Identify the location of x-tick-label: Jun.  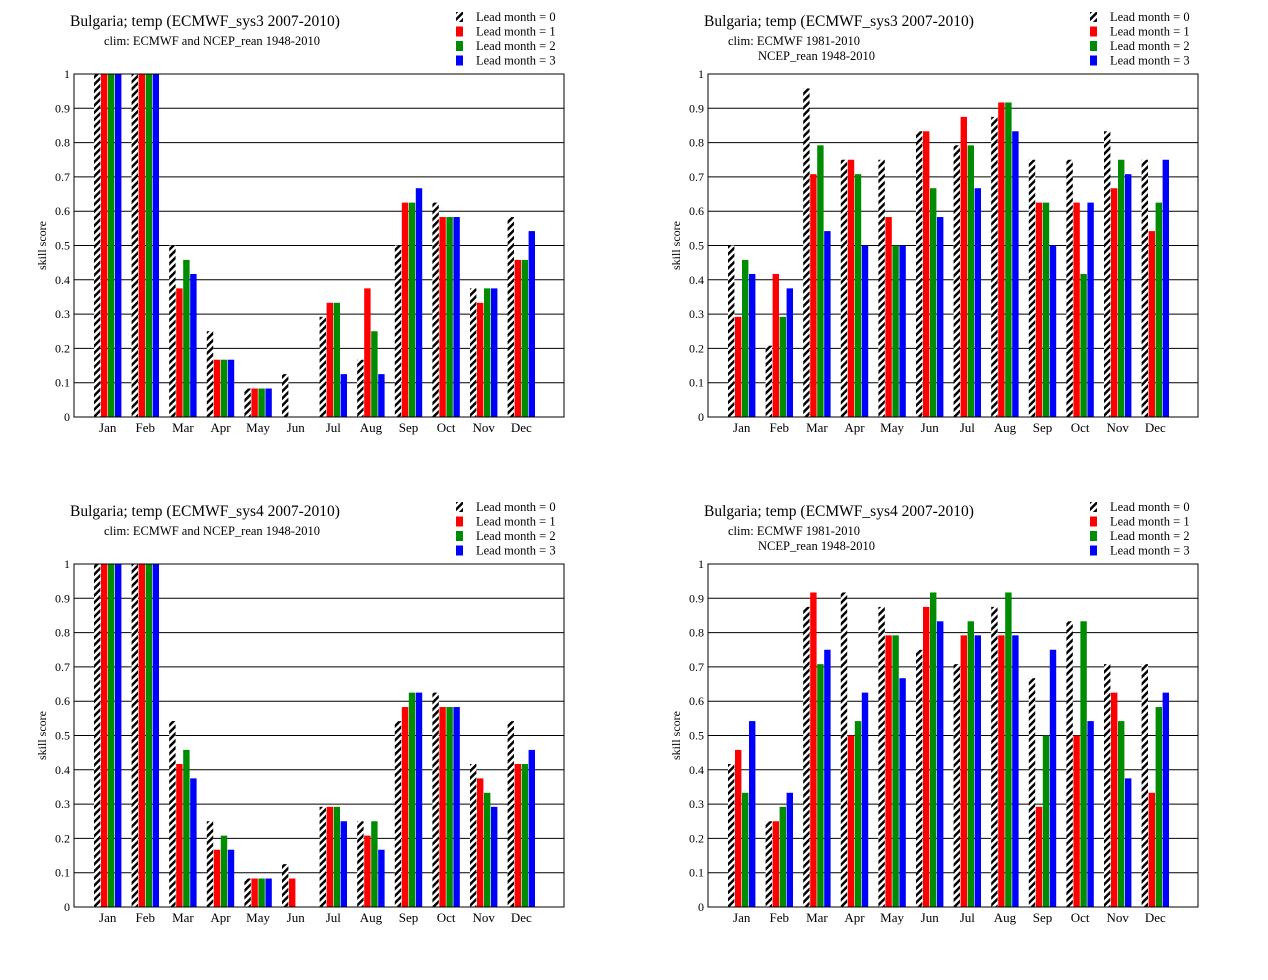
(296, 917).